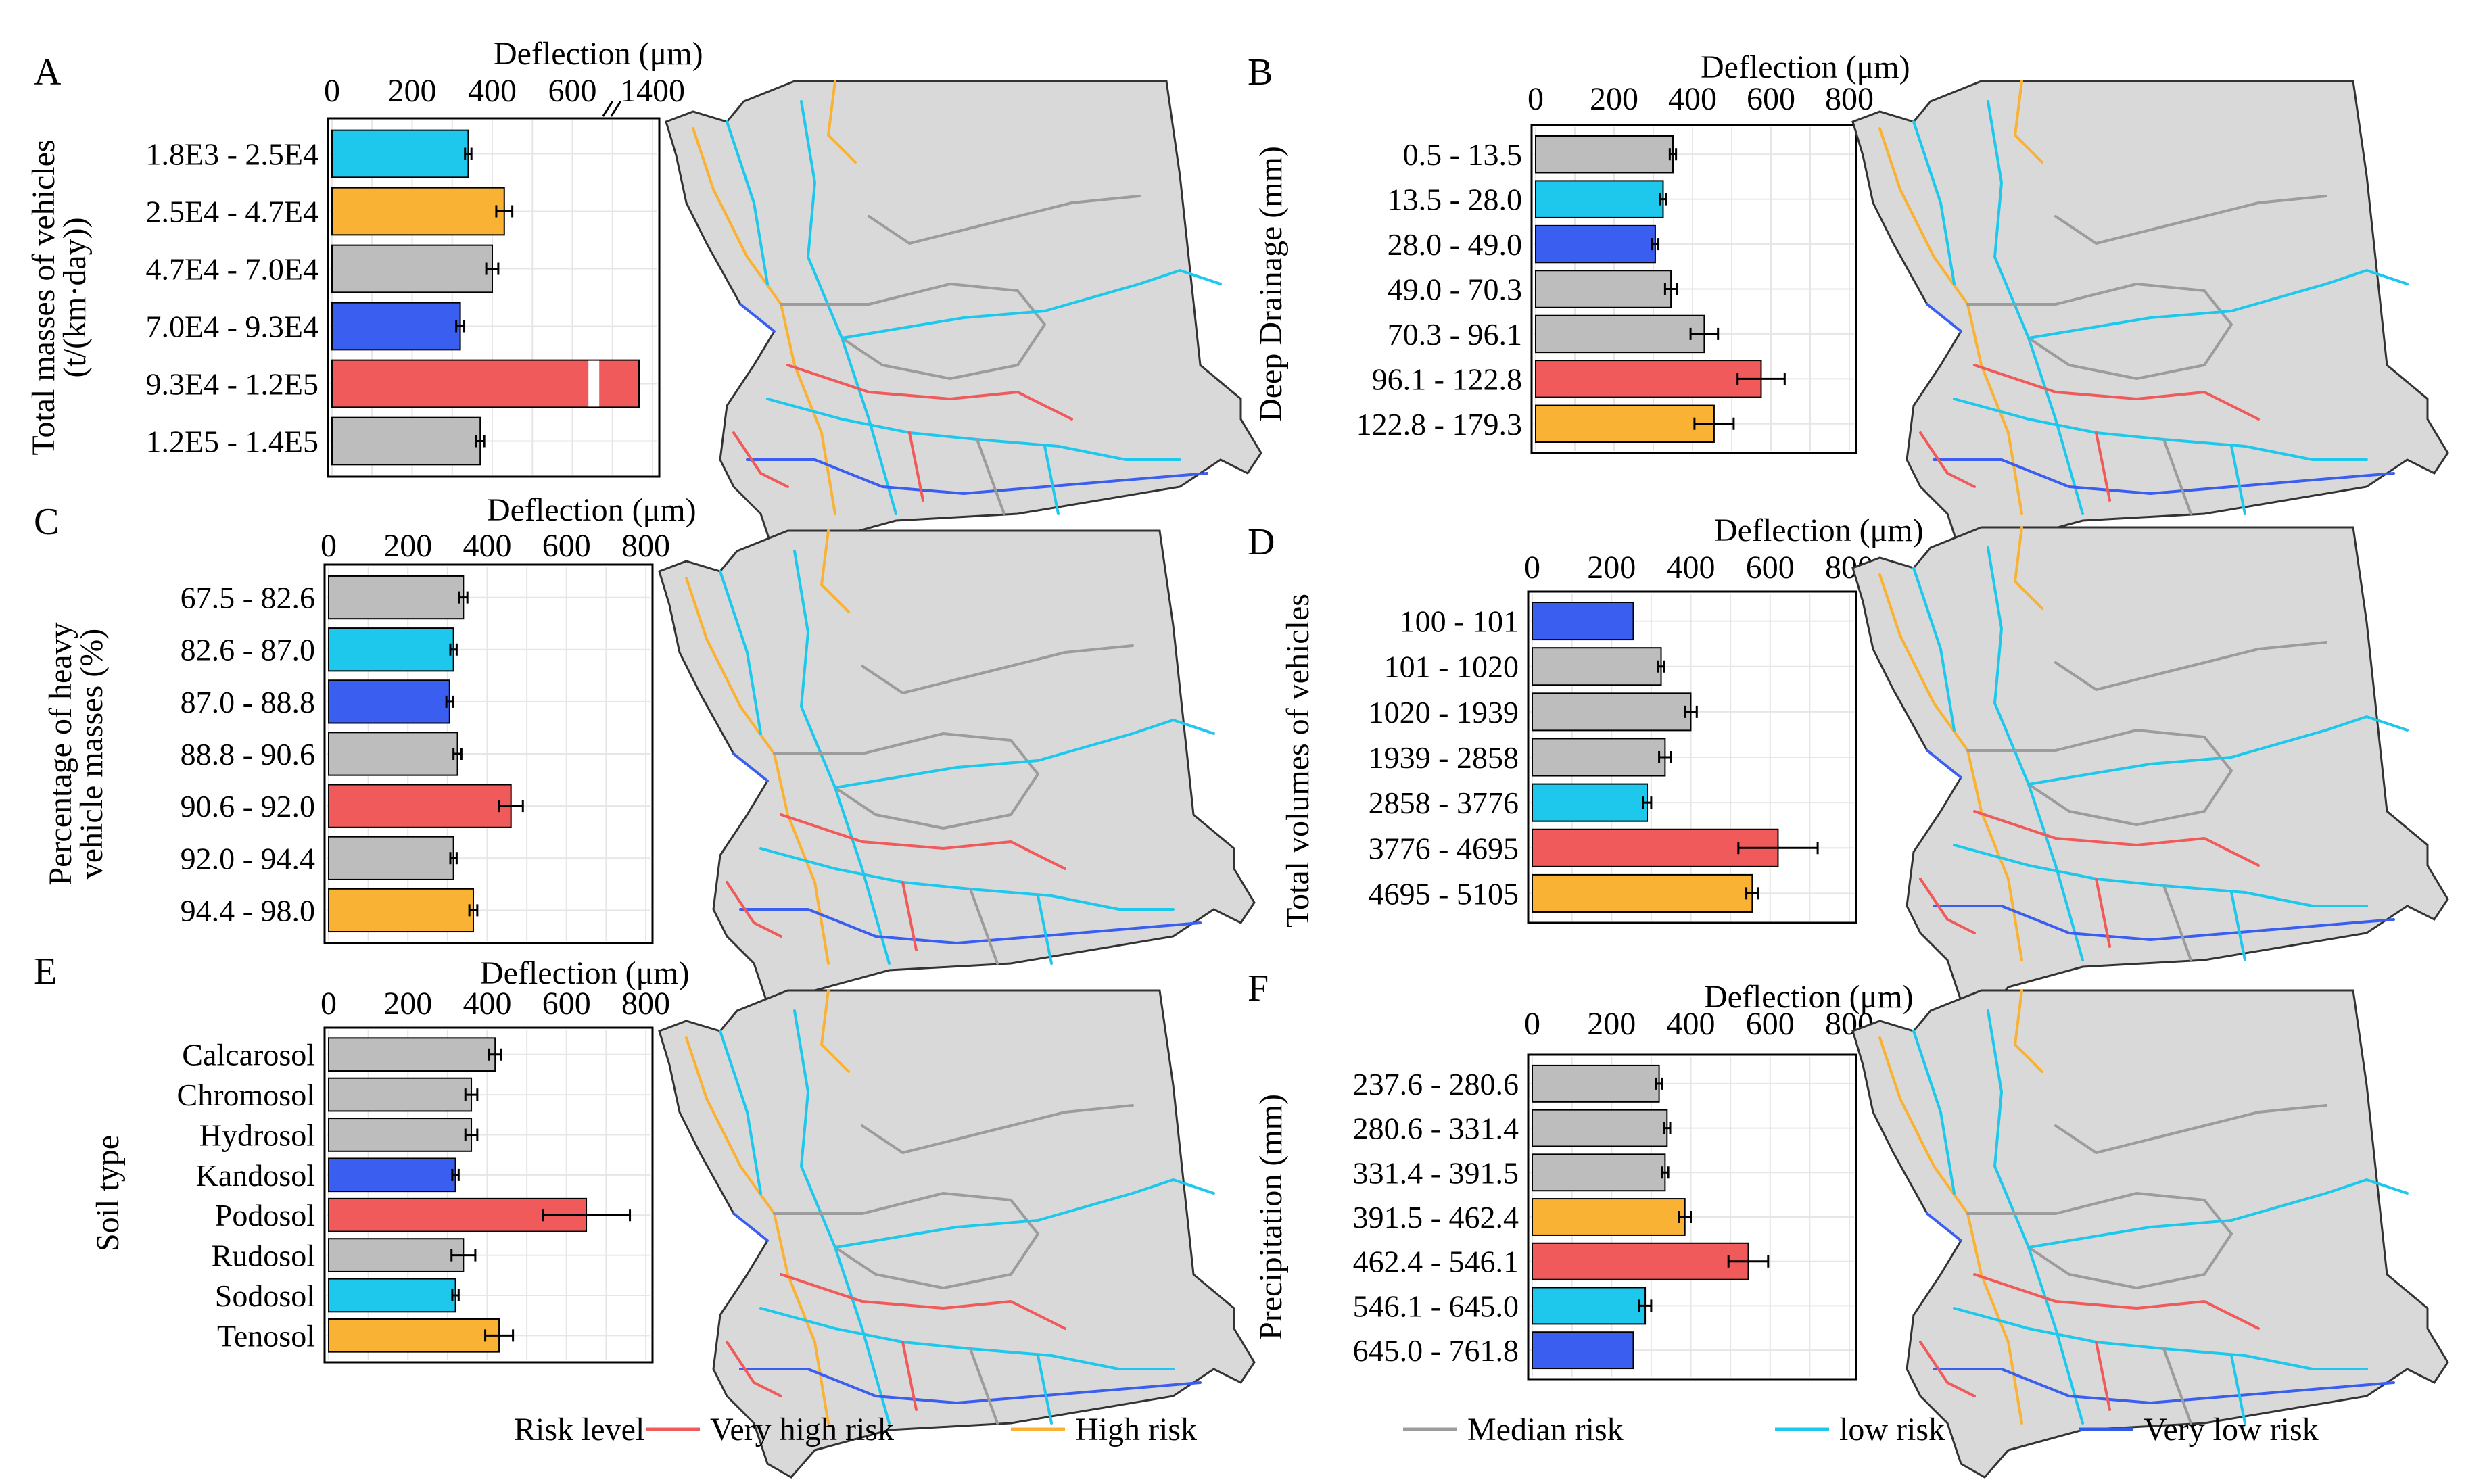 The height and width of the screenshot is (1484, 2485). I want to click on y-axis-title: Soil type, so click(108, 1193).